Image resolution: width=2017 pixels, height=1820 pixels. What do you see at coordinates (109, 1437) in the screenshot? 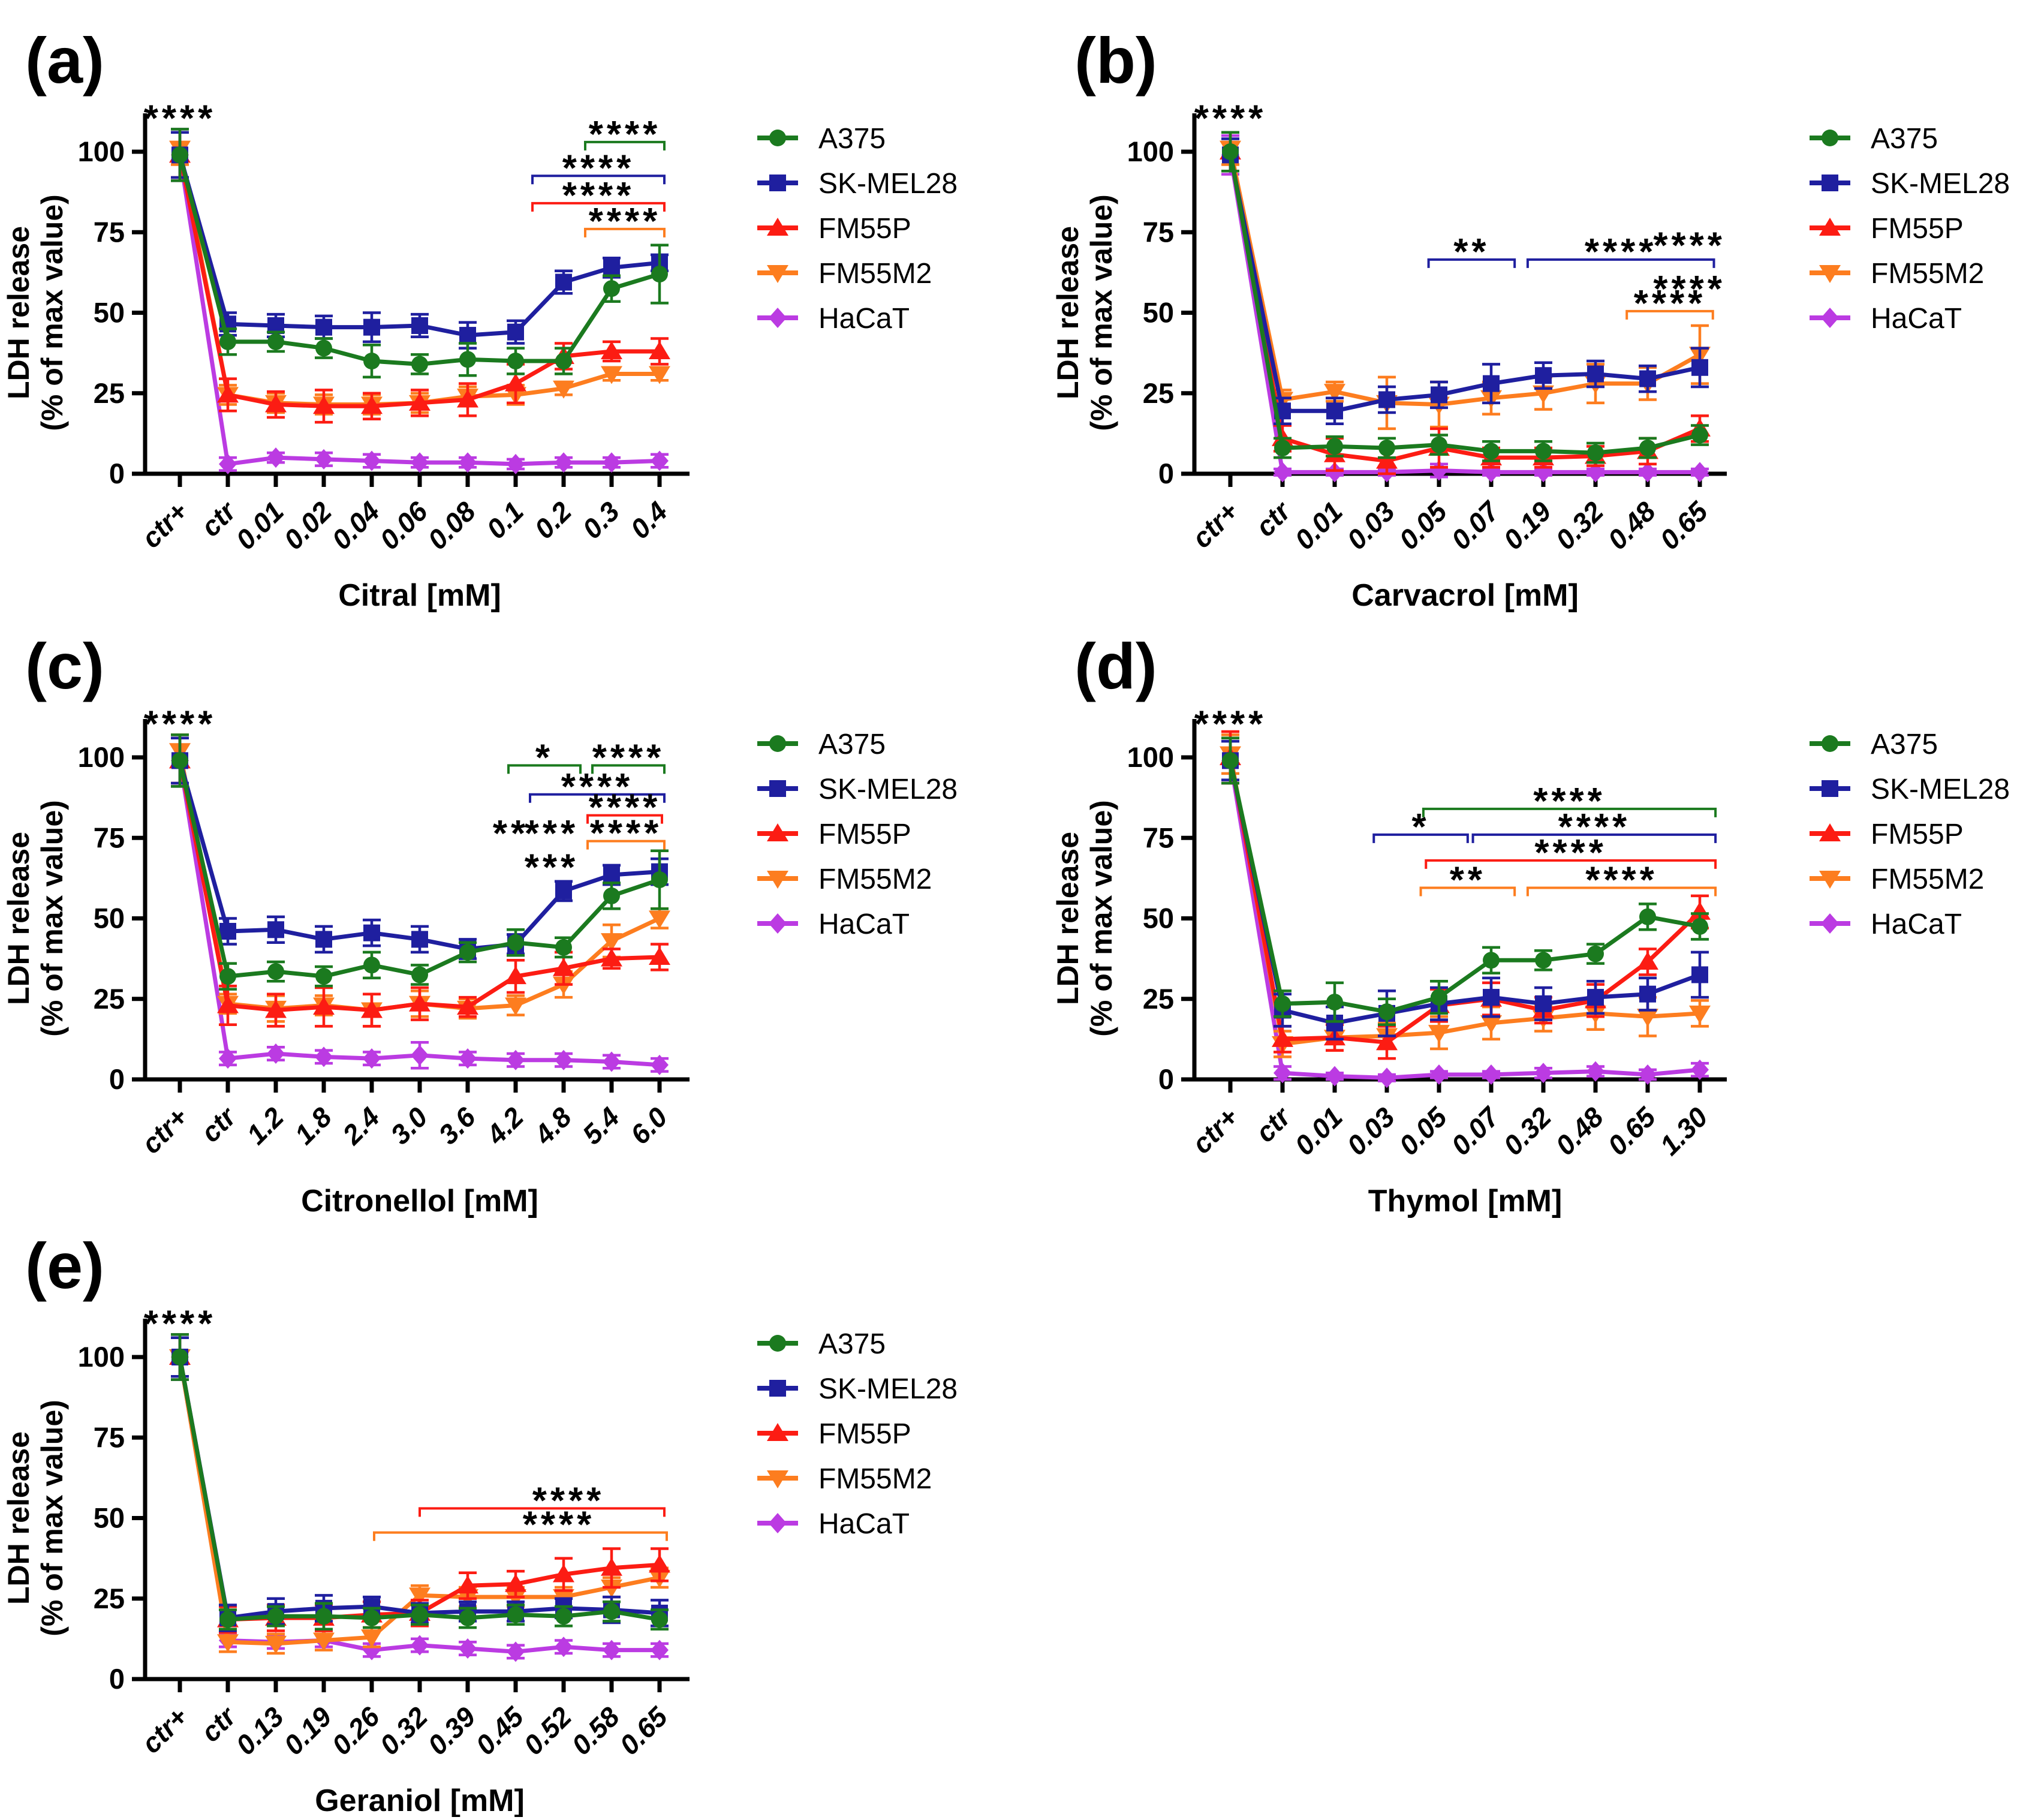
I see `y-tick-label-75: 75` at bounding box center [109, 1437].